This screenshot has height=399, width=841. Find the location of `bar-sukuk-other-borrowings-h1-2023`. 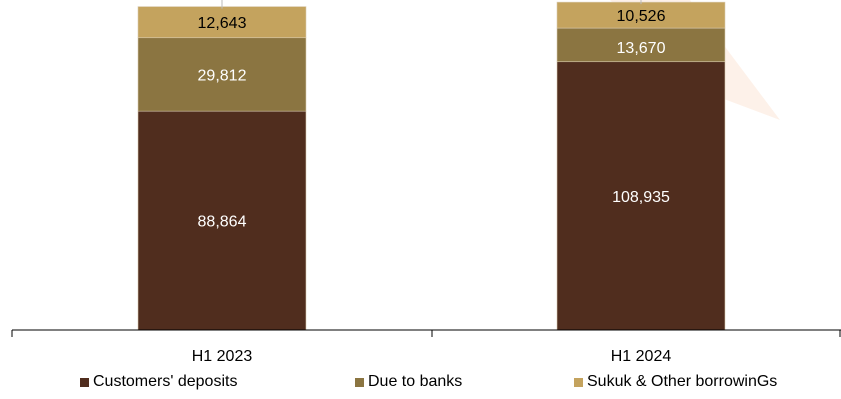

bar-sukuk-other-borrowings-h1-2023 is located at coordinates (222, 22).